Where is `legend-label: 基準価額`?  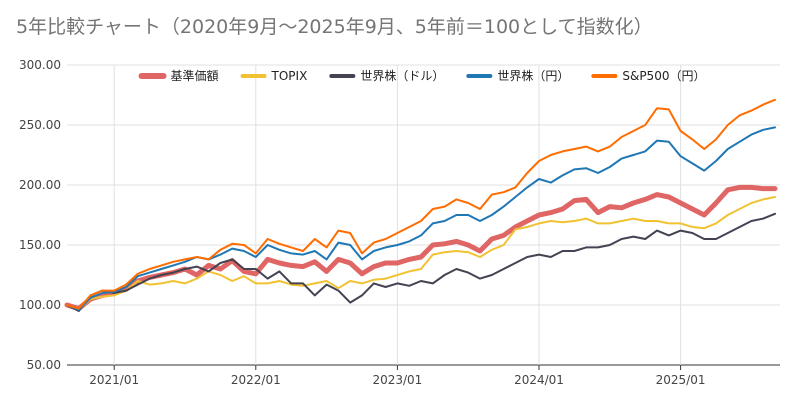 legend-label: 基準価額 is located at coordinates (195, 75).